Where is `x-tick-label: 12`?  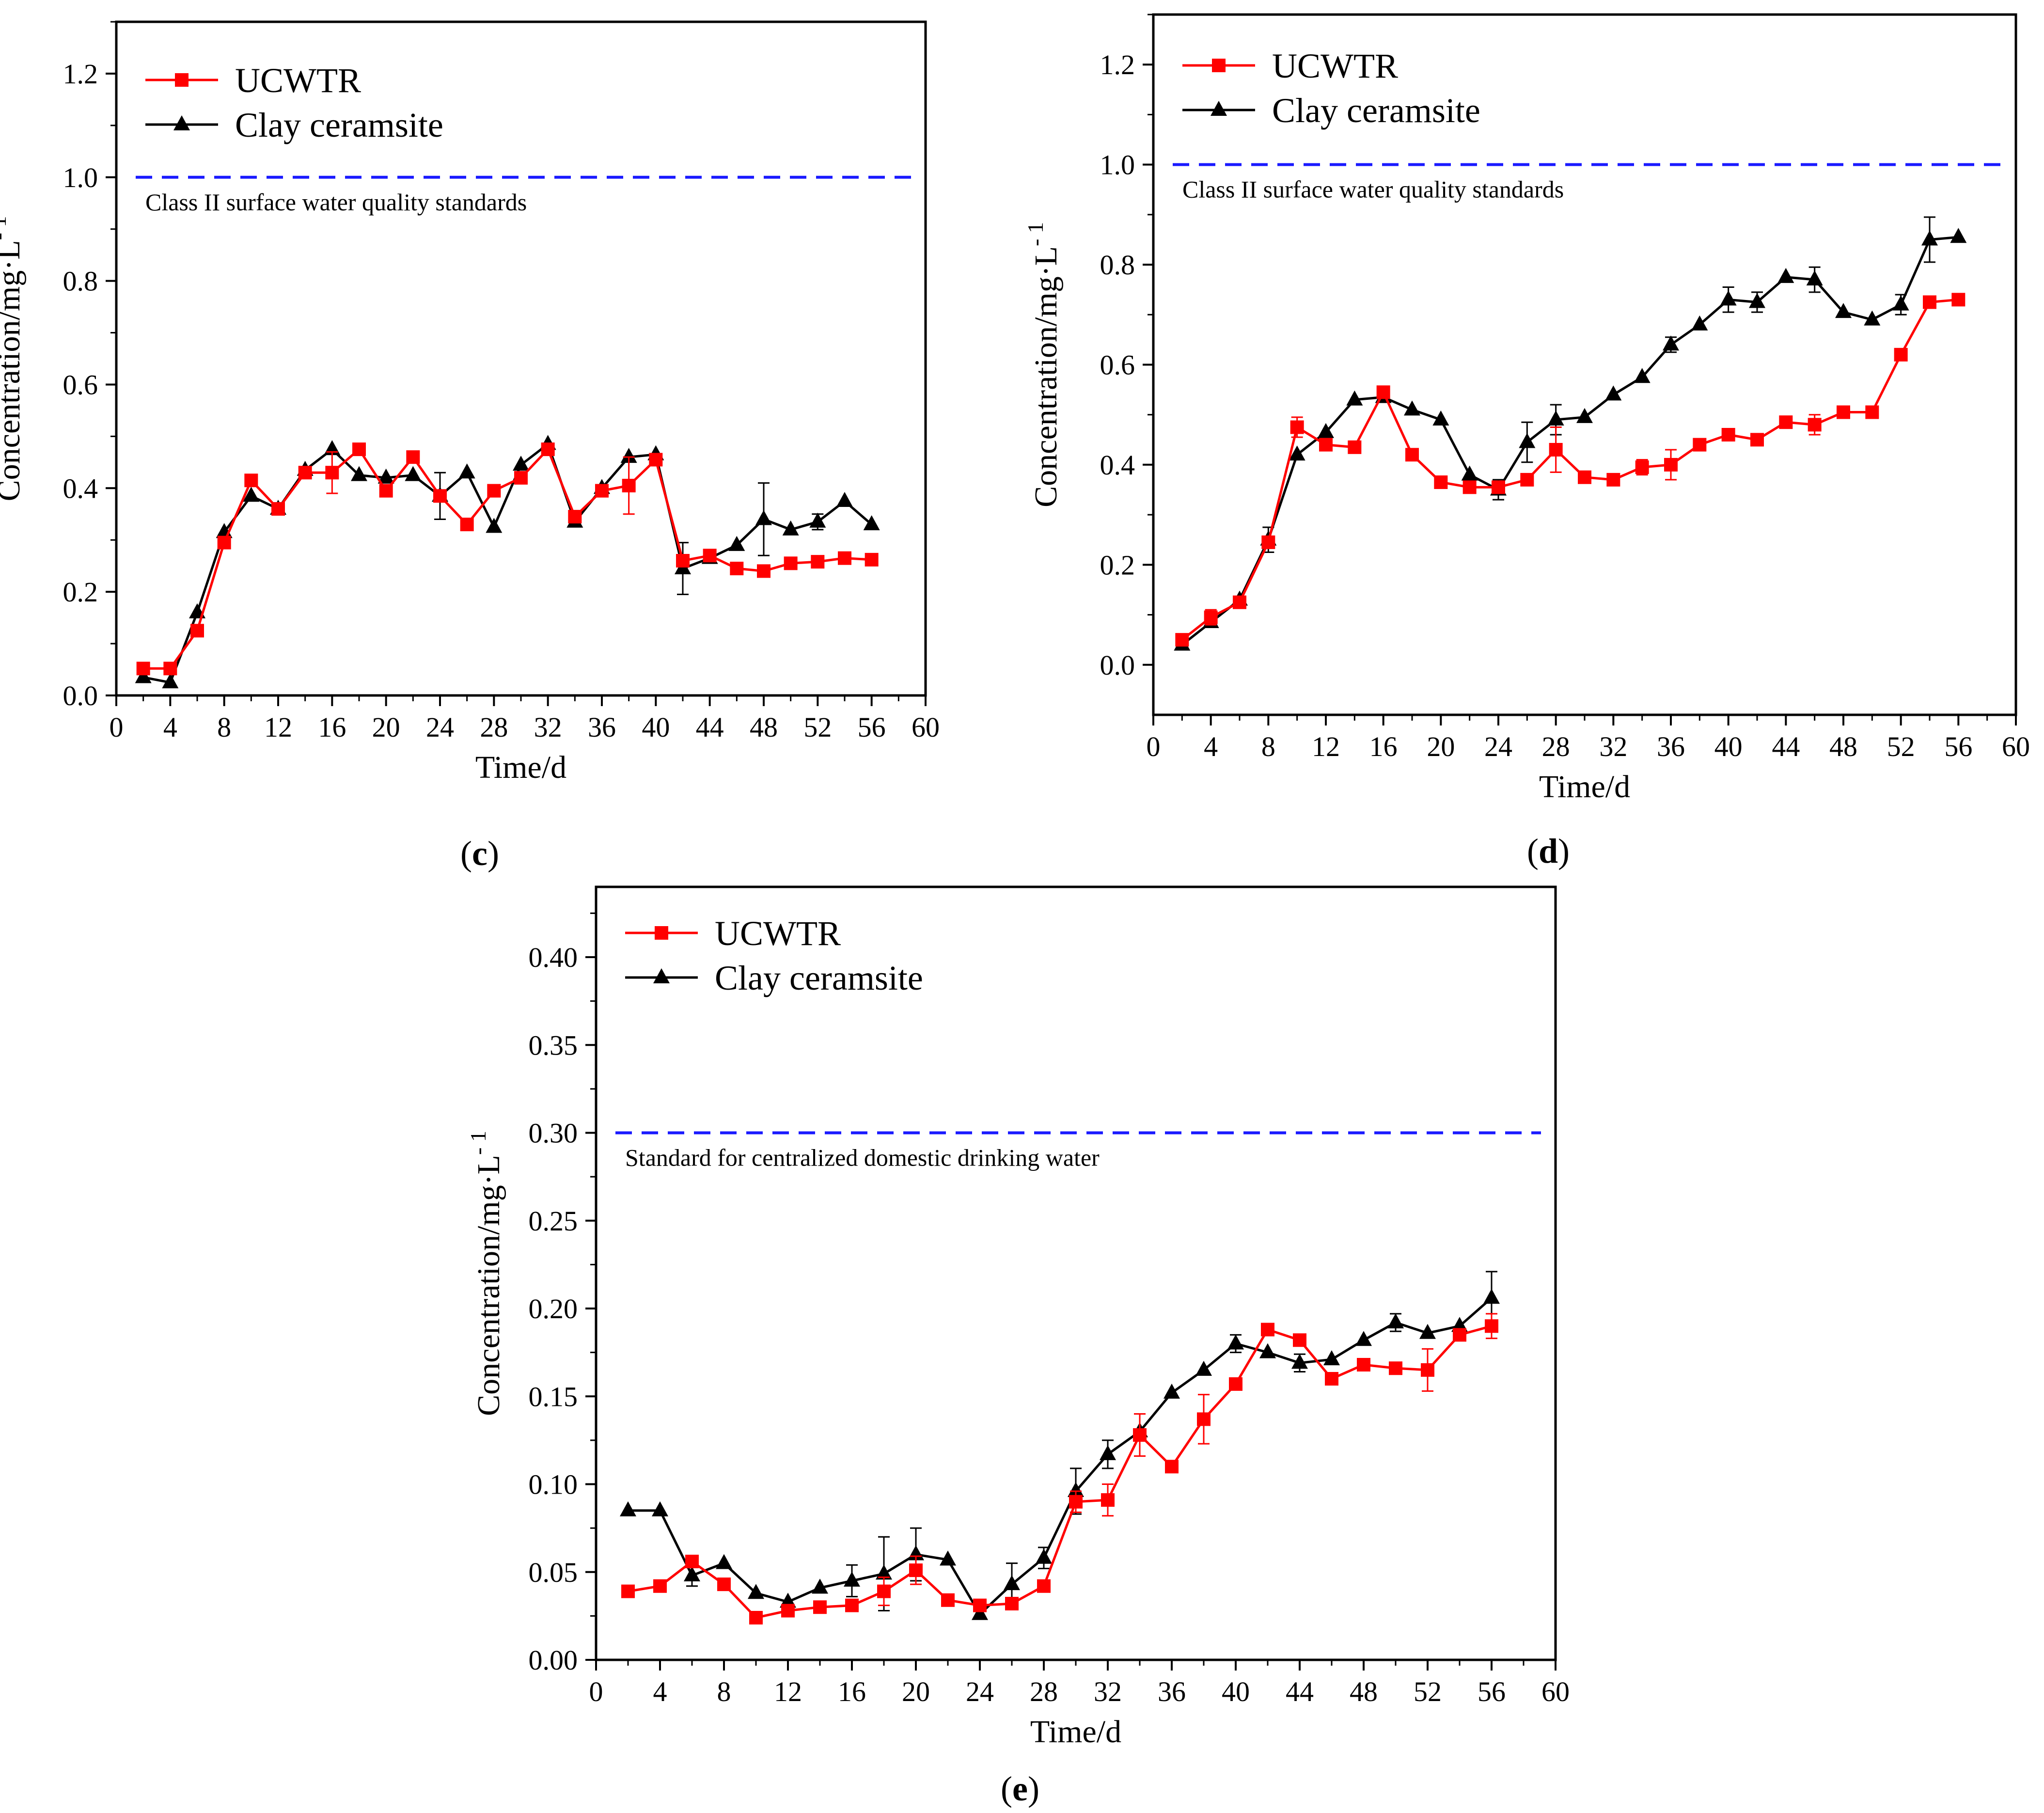
x-tick-label: 12 is located at coordinates (1326, 746).